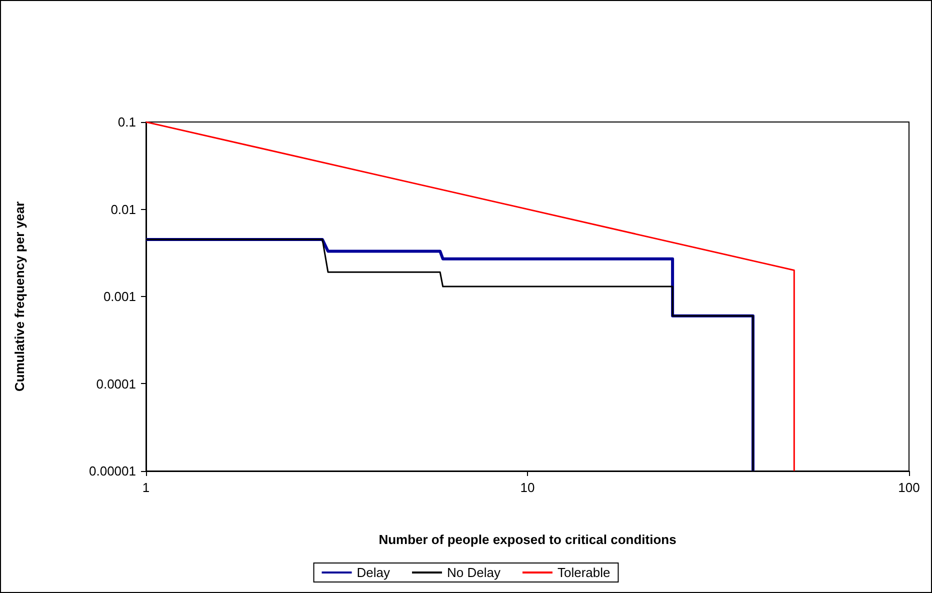 This screenshot has height=593, width=932. I want to click on y-tick-label: 0.0001, so click(116, 384).